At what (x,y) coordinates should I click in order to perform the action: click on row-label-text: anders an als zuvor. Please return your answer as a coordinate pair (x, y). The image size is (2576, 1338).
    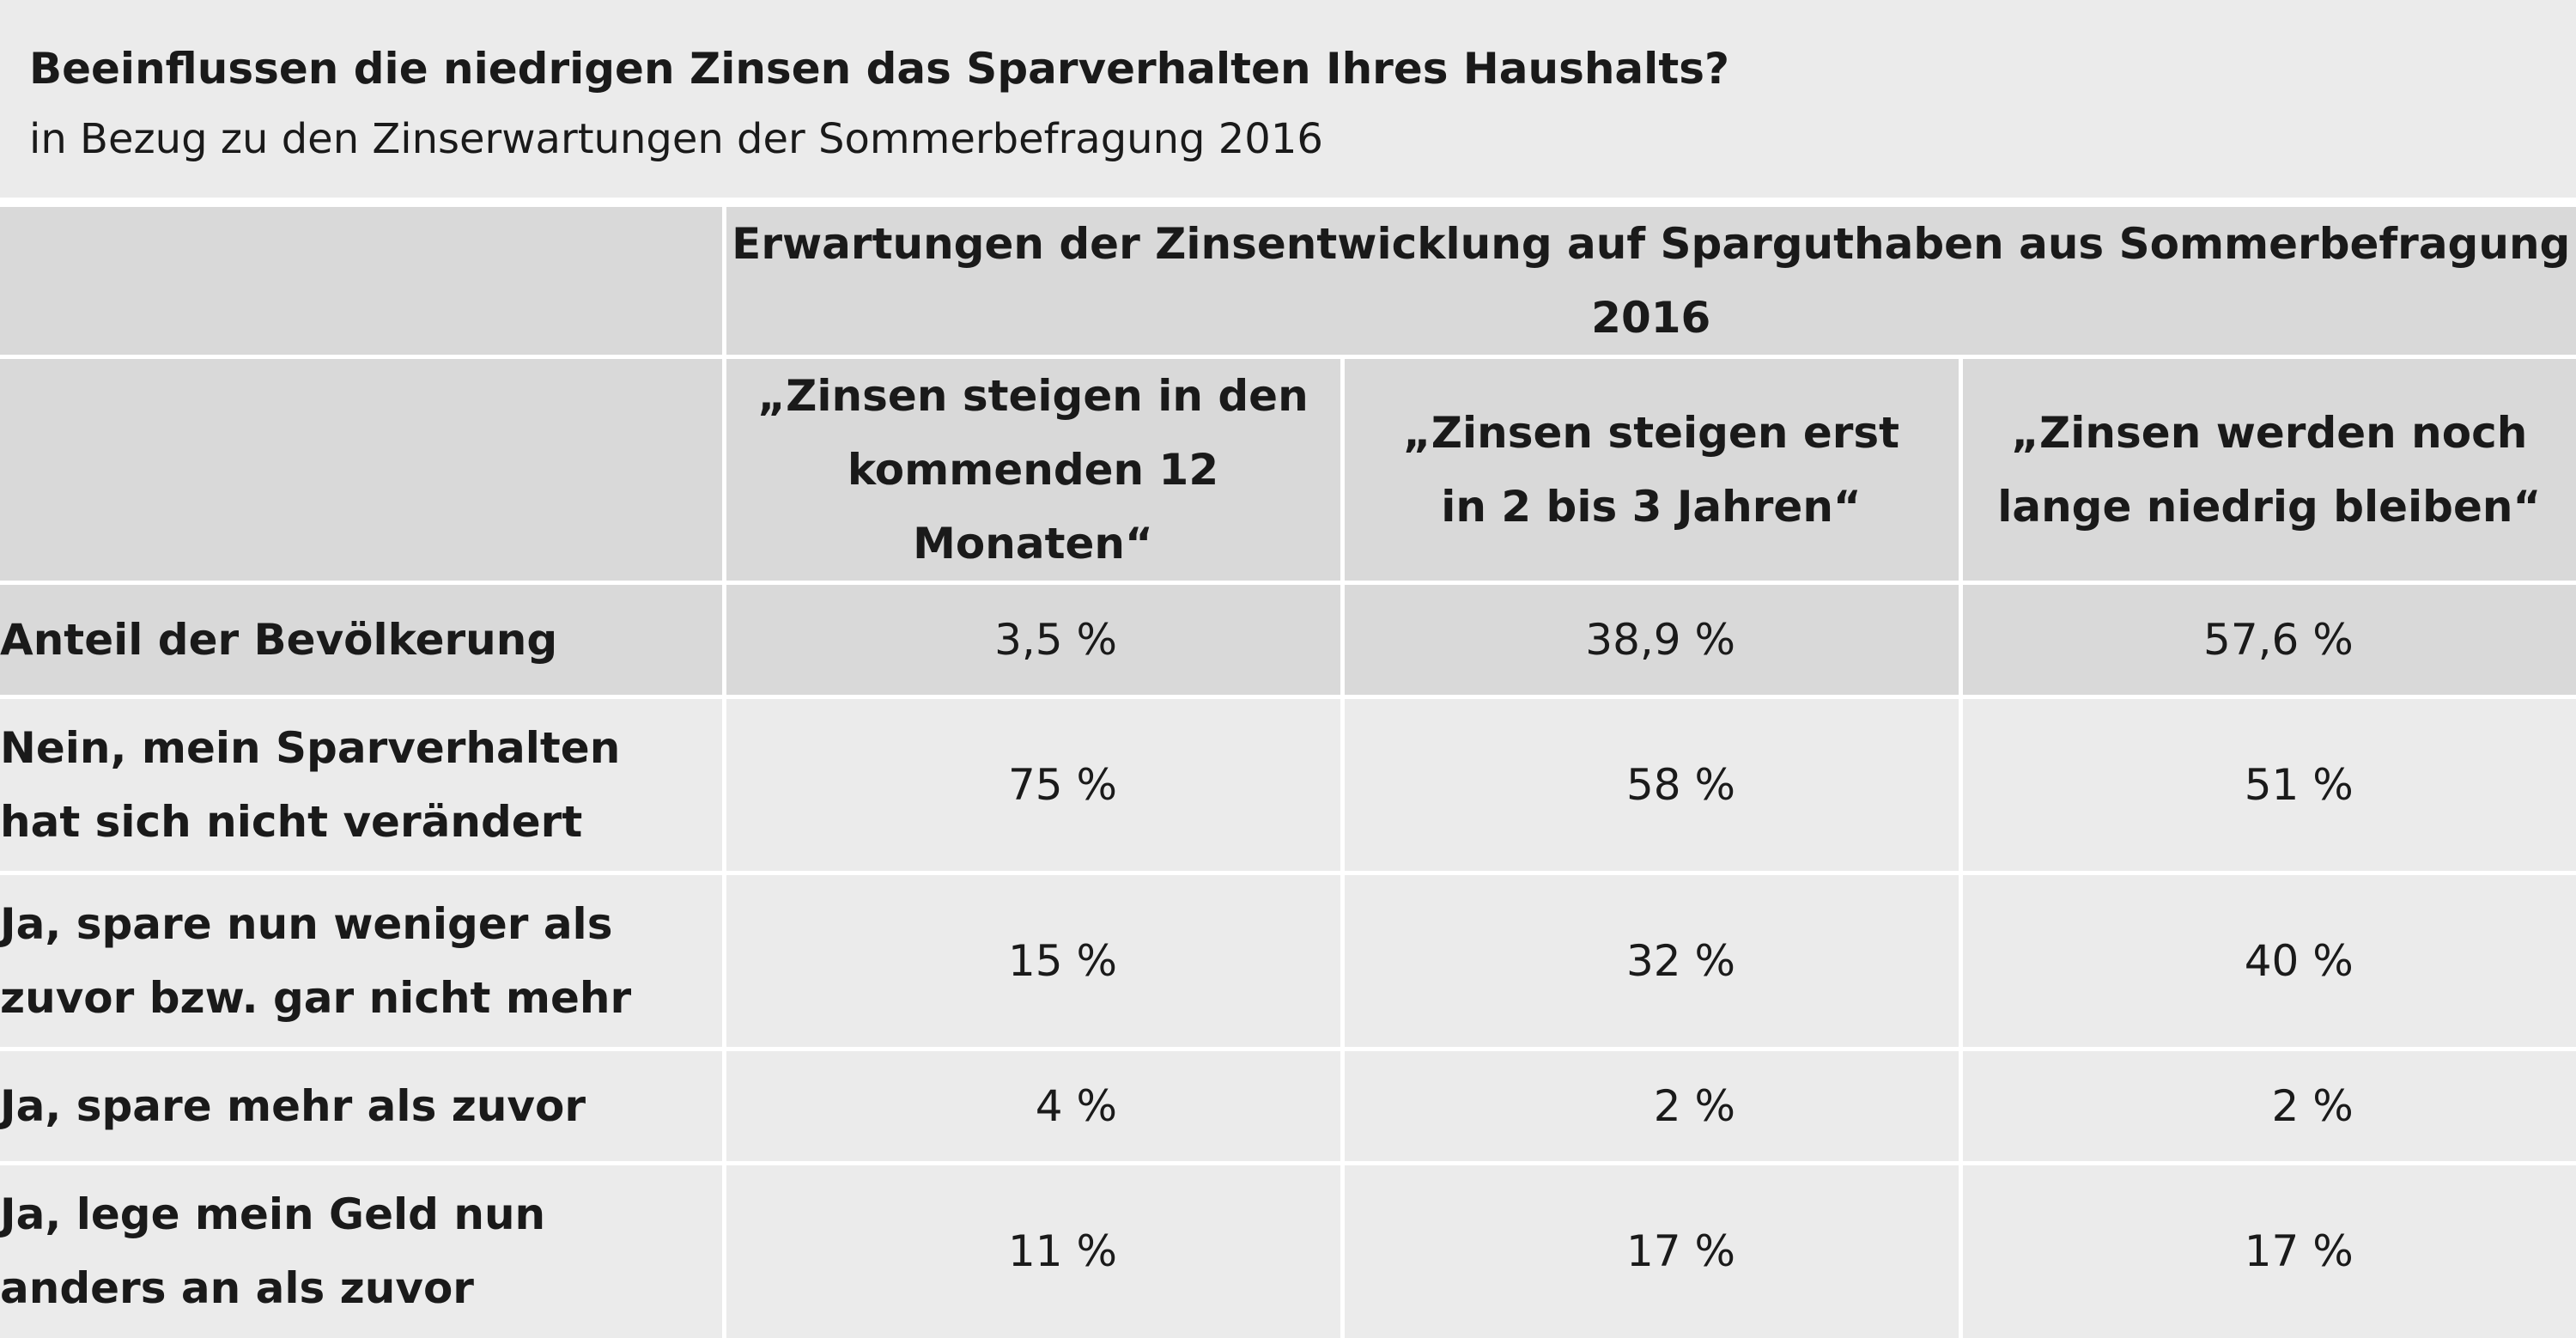
    Looking at the image, I should click on (237, 1288).